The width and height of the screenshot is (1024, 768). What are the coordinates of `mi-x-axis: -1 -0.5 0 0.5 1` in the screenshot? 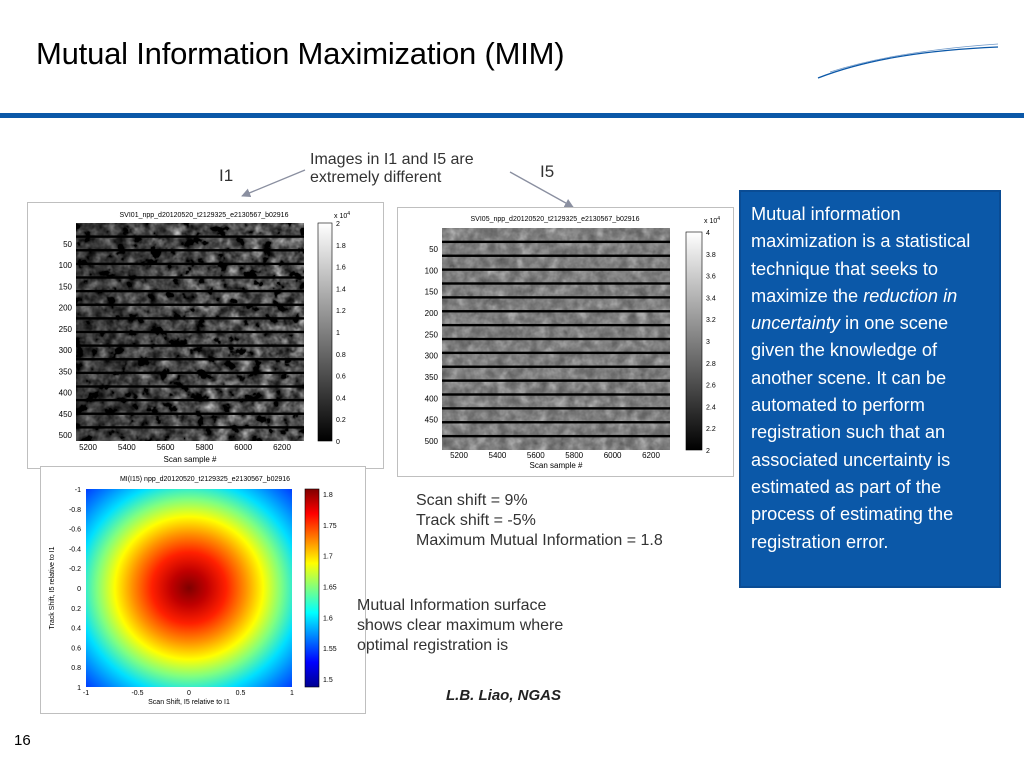 It's located at (188, 693).